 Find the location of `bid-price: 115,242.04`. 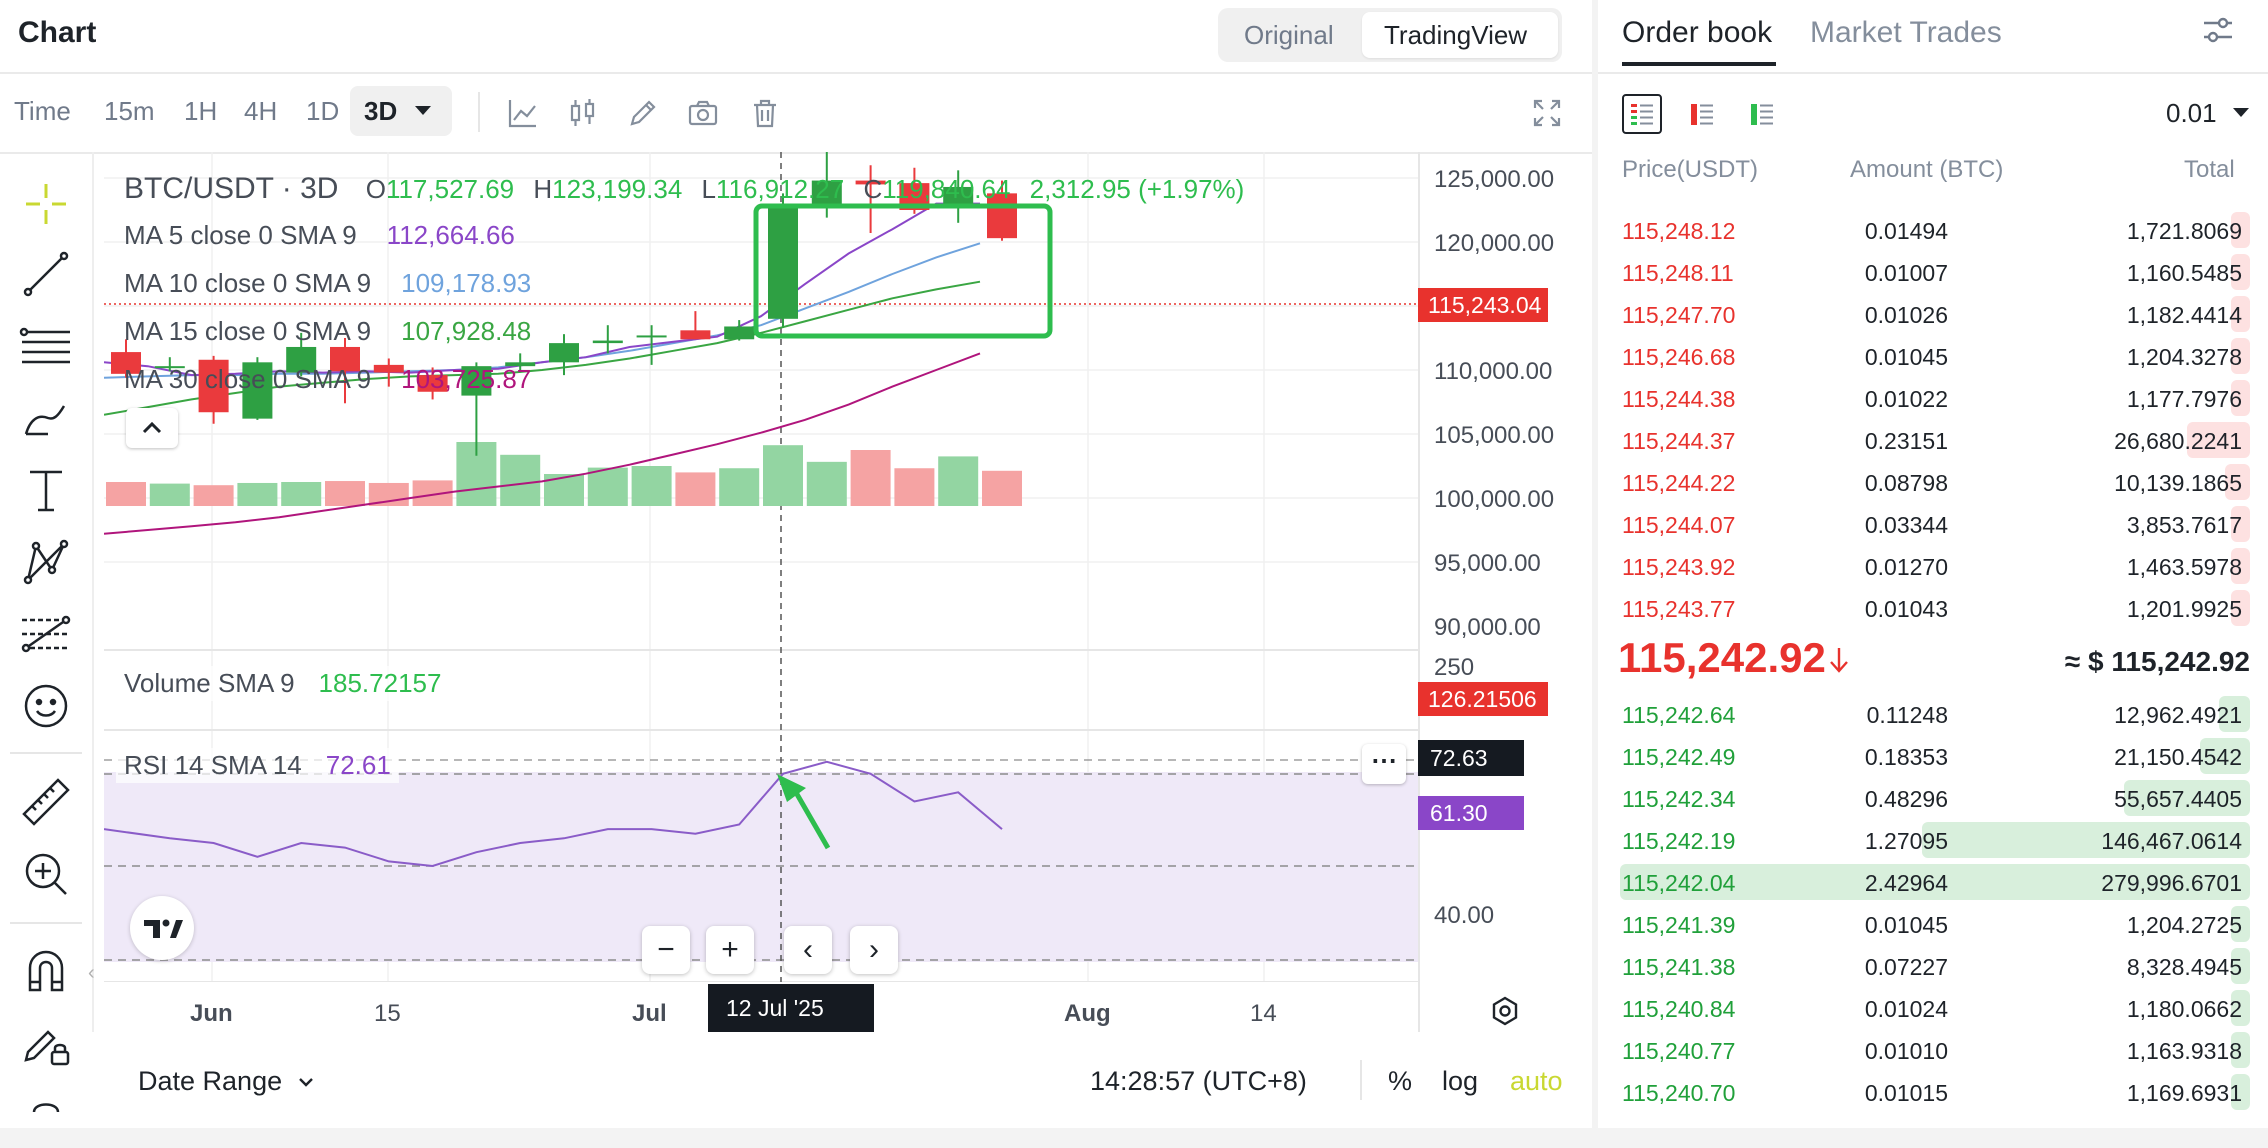

bid-price: 115,242.04 is located at coordinates (1679, 883).